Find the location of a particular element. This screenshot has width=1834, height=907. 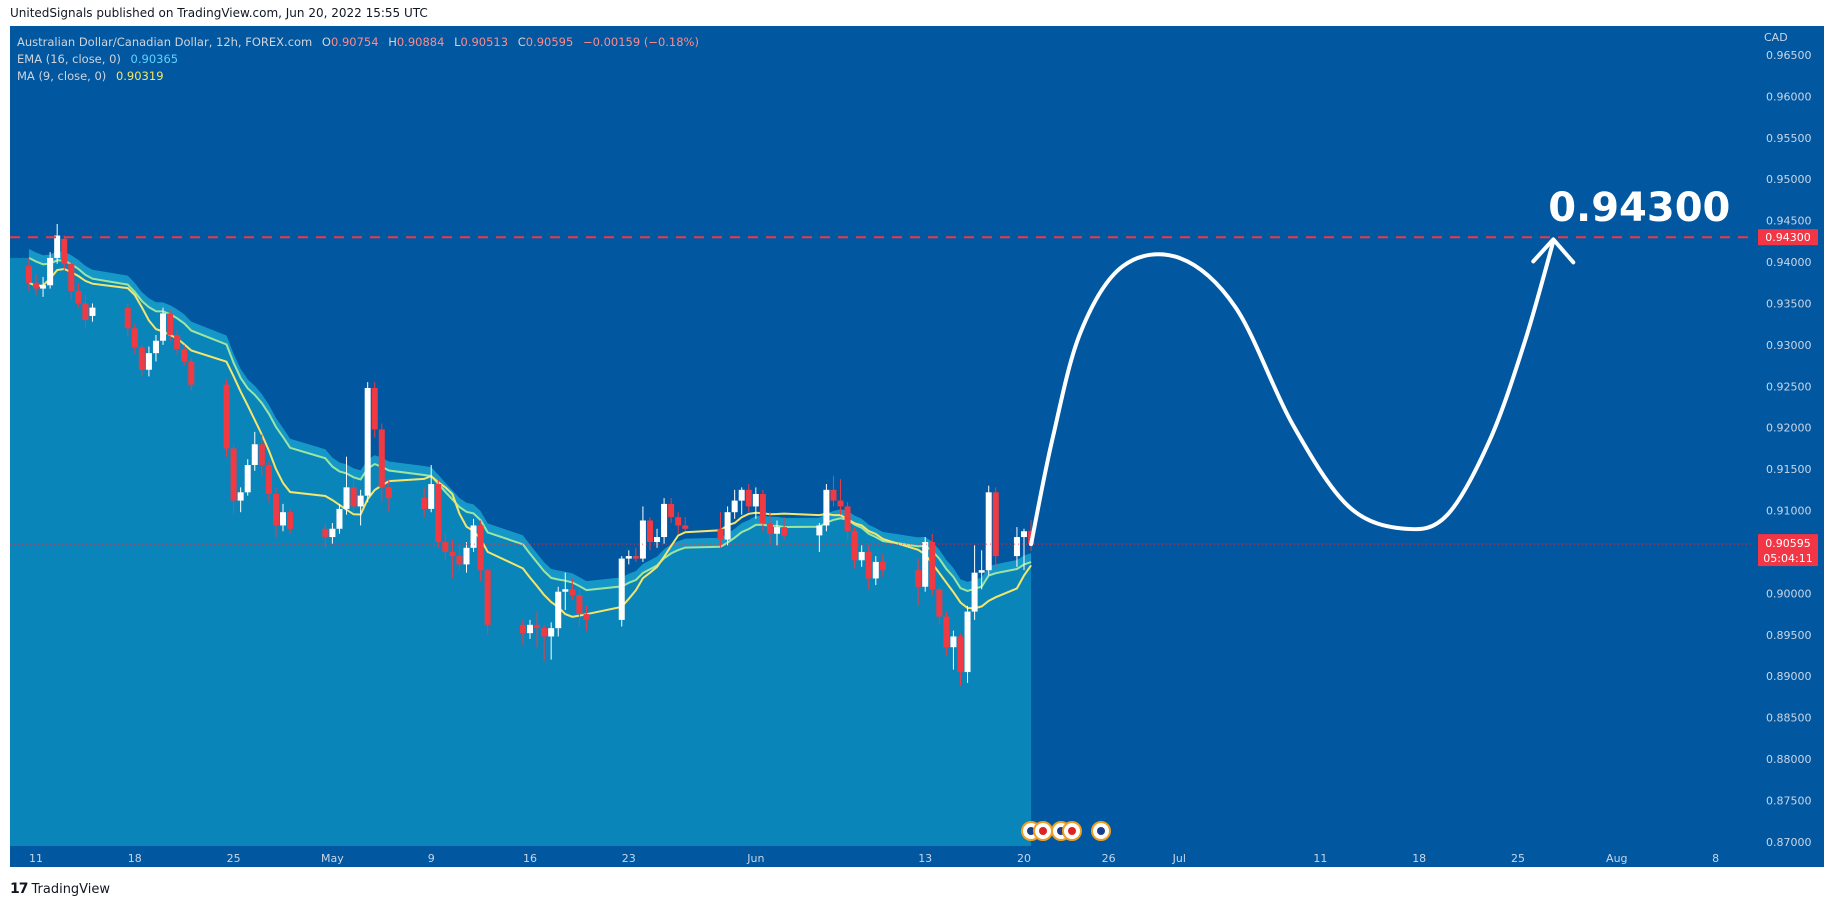

footer: 17 TradingView is located at coordinates (60, 889).